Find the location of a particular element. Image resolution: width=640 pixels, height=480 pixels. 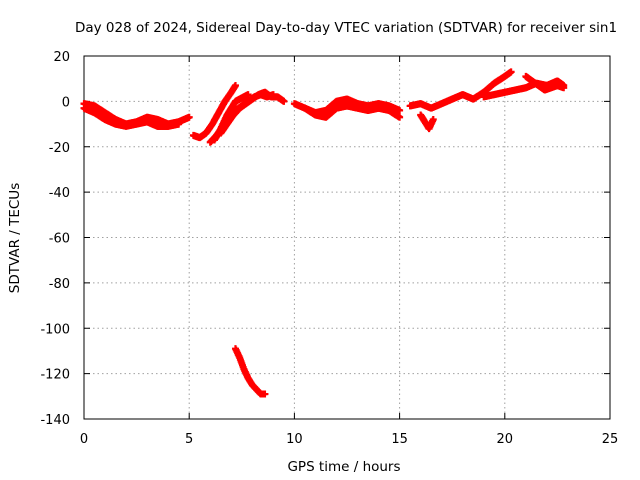

y-tick-label: -40 is located at coordinates (59, 193).